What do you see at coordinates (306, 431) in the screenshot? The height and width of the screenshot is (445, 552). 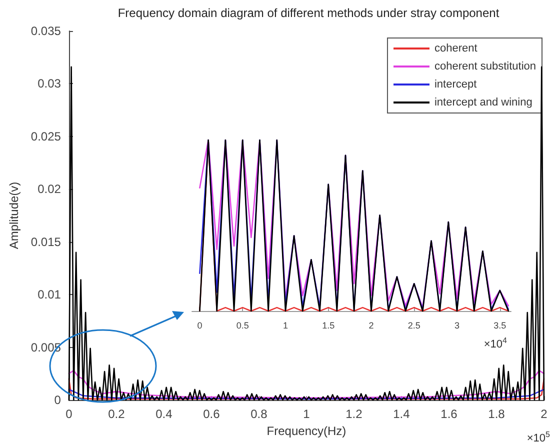 I see `x-axis-title: Frequency(Hz)` at bounding box center [306, 431].